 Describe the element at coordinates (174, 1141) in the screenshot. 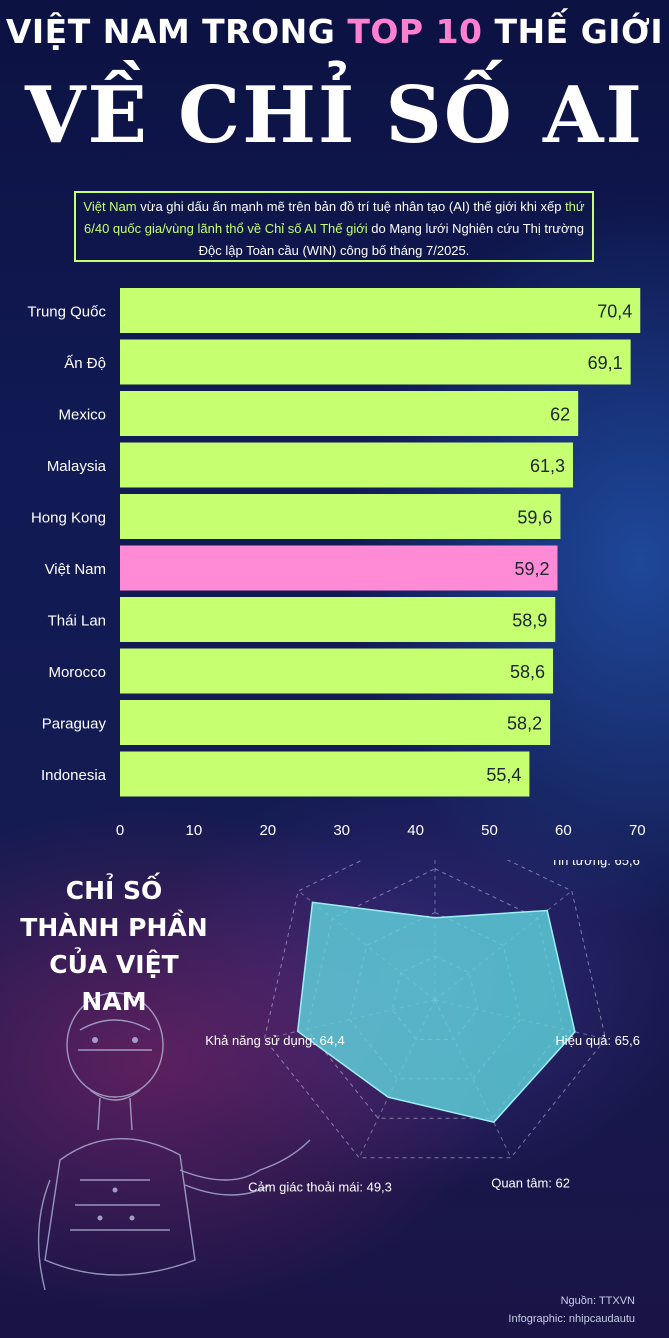

I see `robot-illustration` at that location.